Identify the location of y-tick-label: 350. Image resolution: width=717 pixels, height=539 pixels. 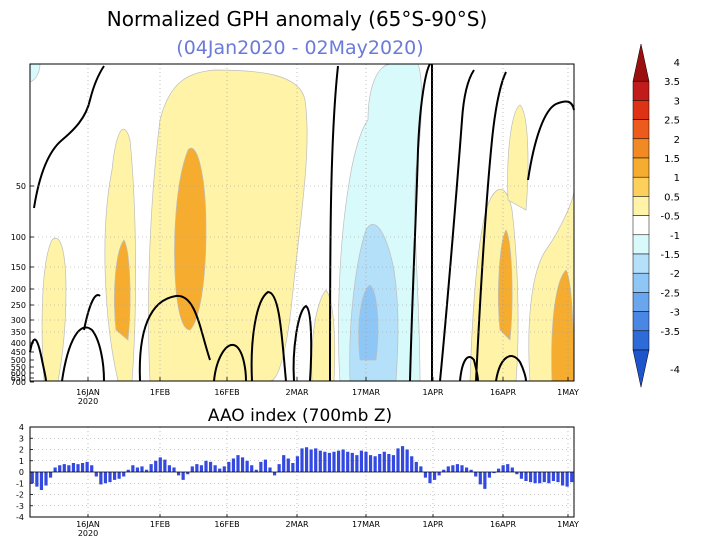
(18, 332).